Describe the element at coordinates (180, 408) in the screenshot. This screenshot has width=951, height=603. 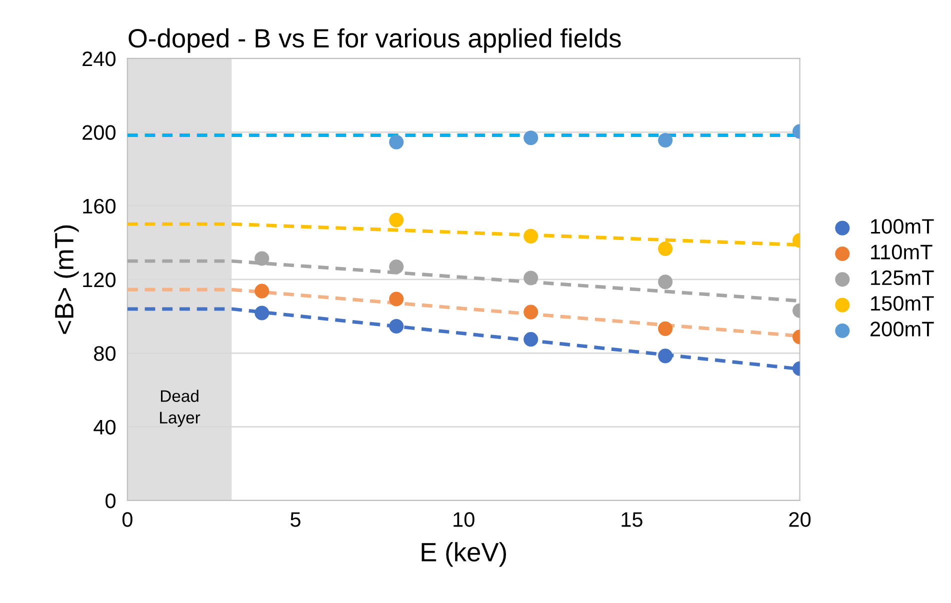
I see `band-label: Dead Layer` at that location.